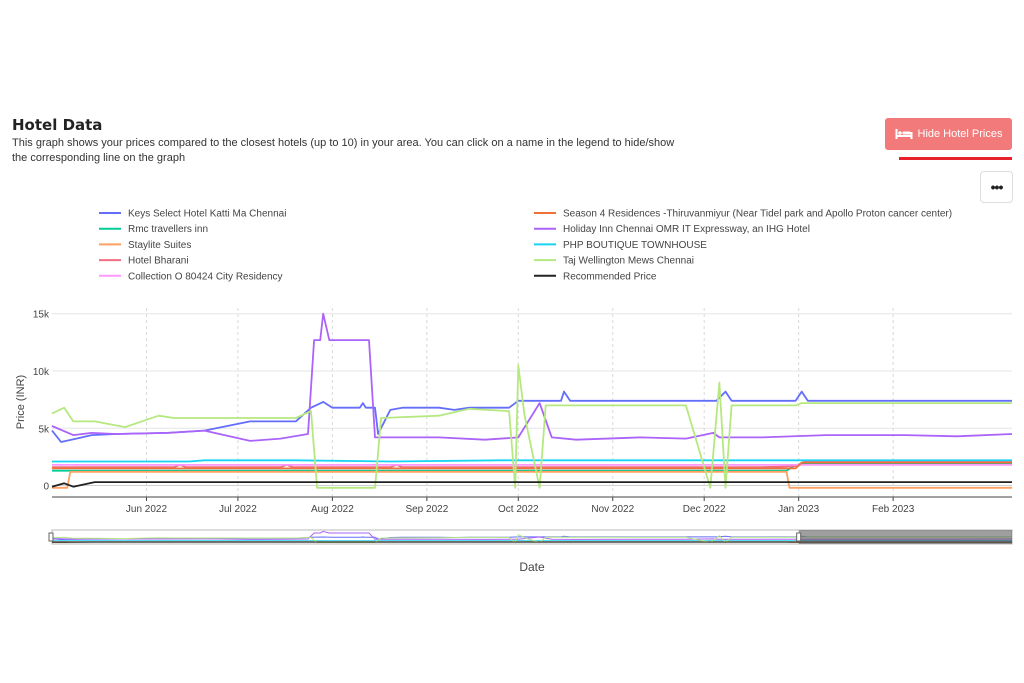 The height and width of the screenshot is (683, 1024). Describe the element at coordinates (168, 229) in the screenshot. I see `legend-label: Rmc travellers inn` at that location.